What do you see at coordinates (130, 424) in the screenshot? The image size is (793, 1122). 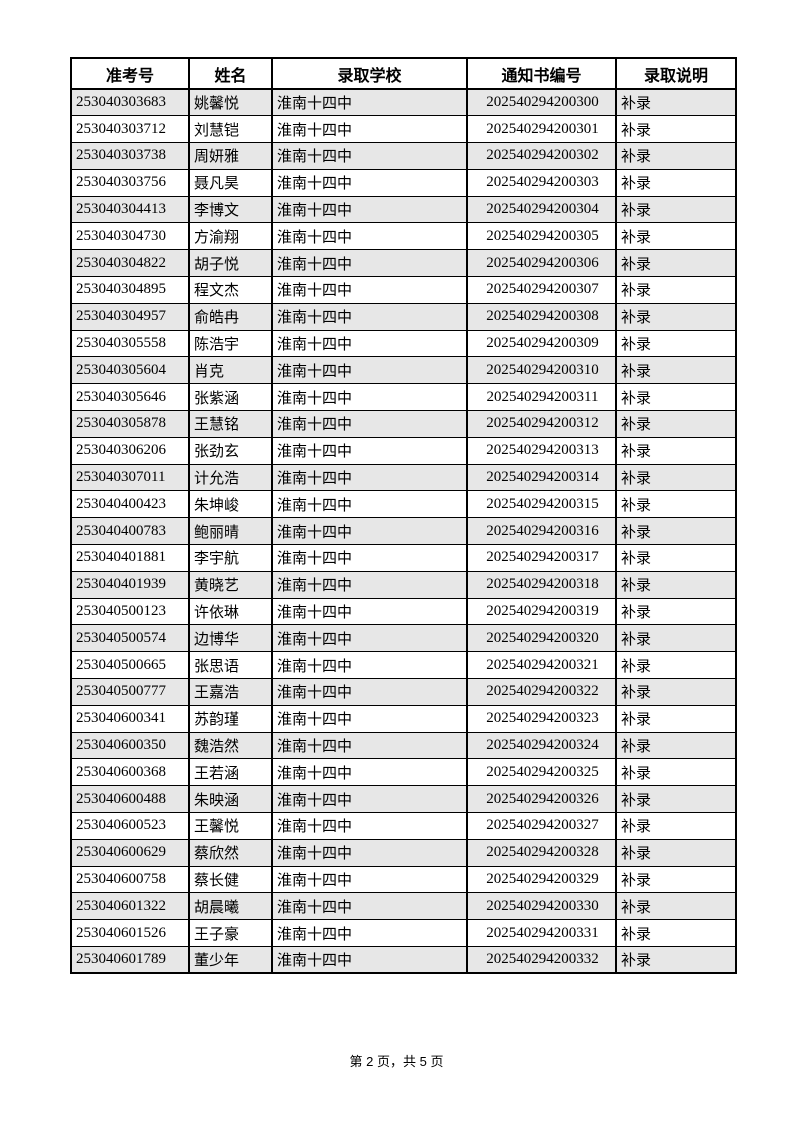 I see `exam-number-cell: 253040305878` at bounding box center [130, 424].